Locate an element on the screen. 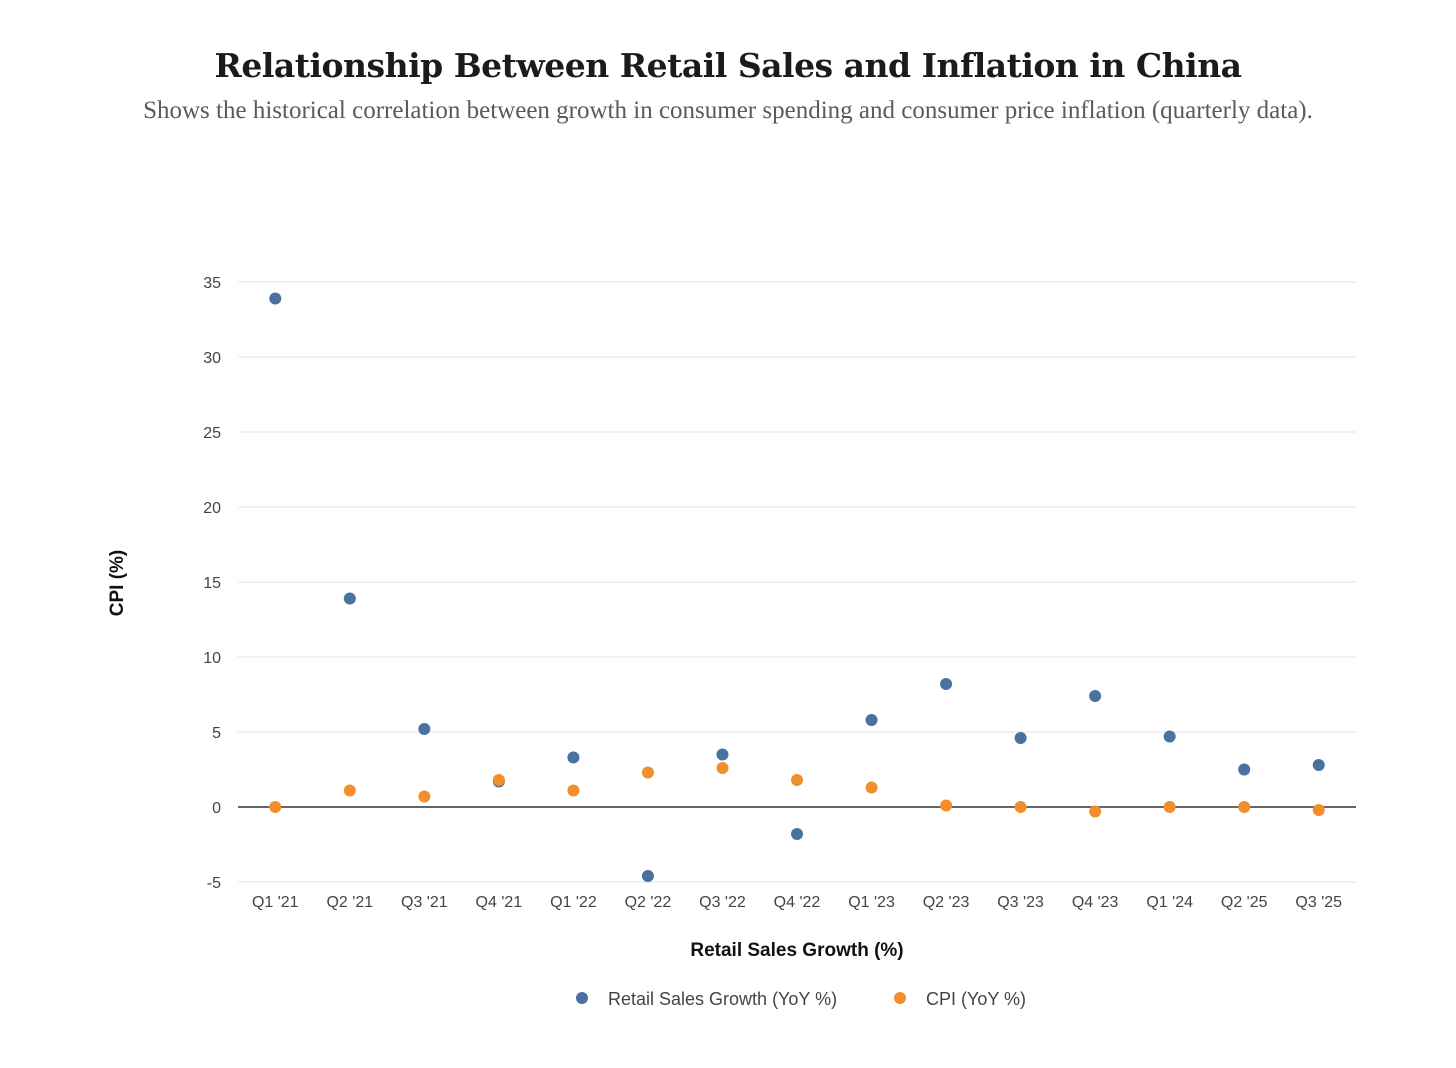 Image resolution: width=1456 pixels, height=1068 pixels. legend: Retail Sales Growth (YoY %) CPI (YoY %) is located at coordinates (801, 999).